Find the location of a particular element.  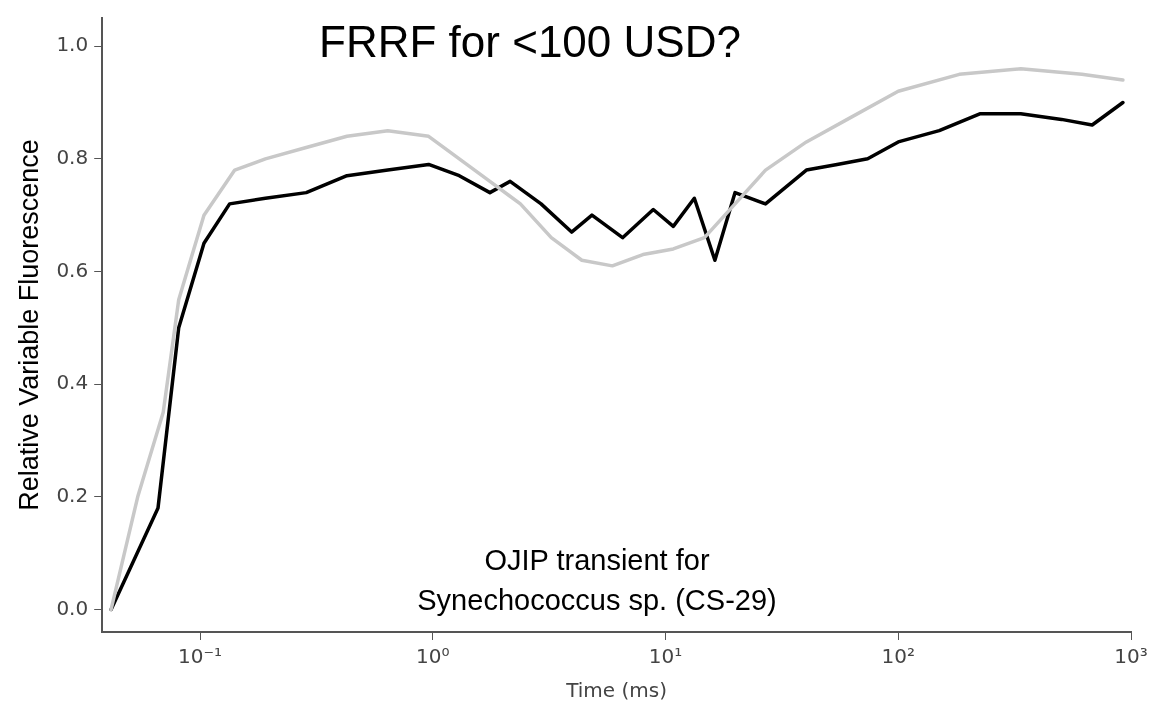

y-tick-label: 0.2 is located at coordinates (72, 495).